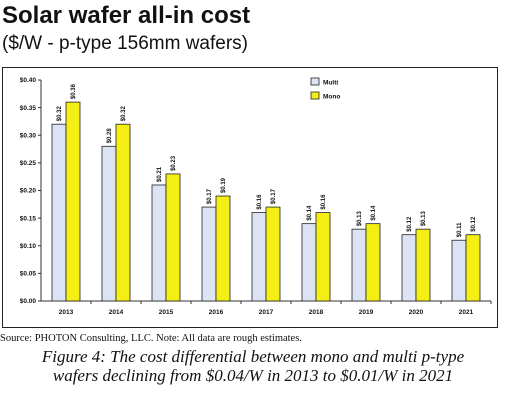 The width and height of the screenshot is (506, 418). What do you see at coordinates (409, 268) in the screenshot?
I see `bar-multi-2020` at bounding box center [409, 268].